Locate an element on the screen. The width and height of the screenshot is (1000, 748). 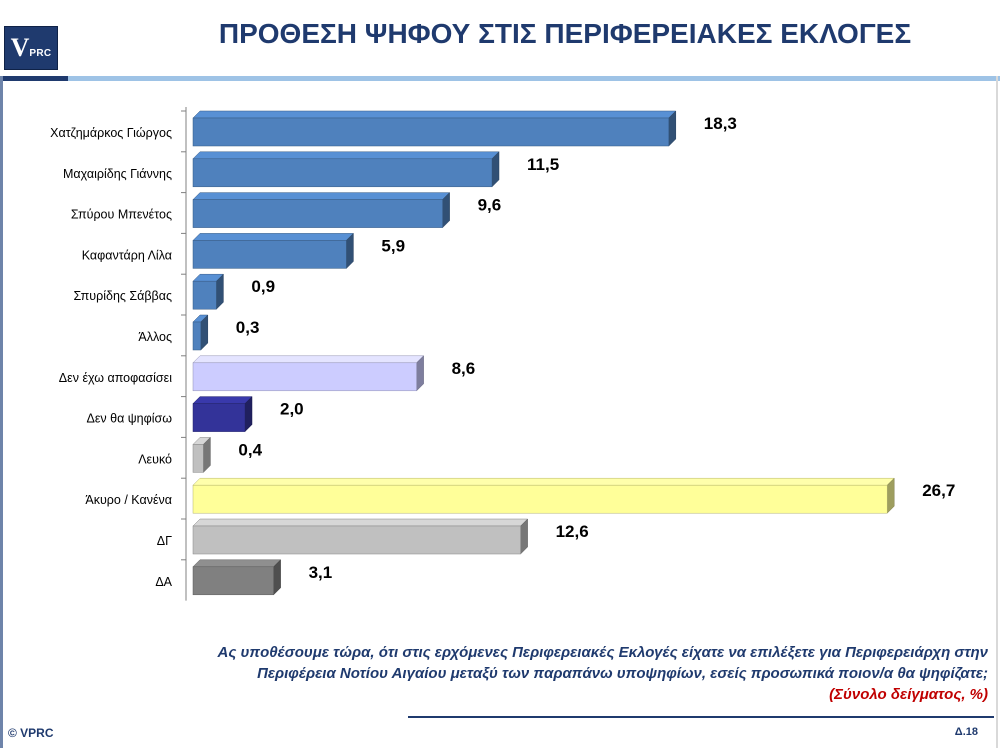
header-rule-light is located at coordinates (534, 78).